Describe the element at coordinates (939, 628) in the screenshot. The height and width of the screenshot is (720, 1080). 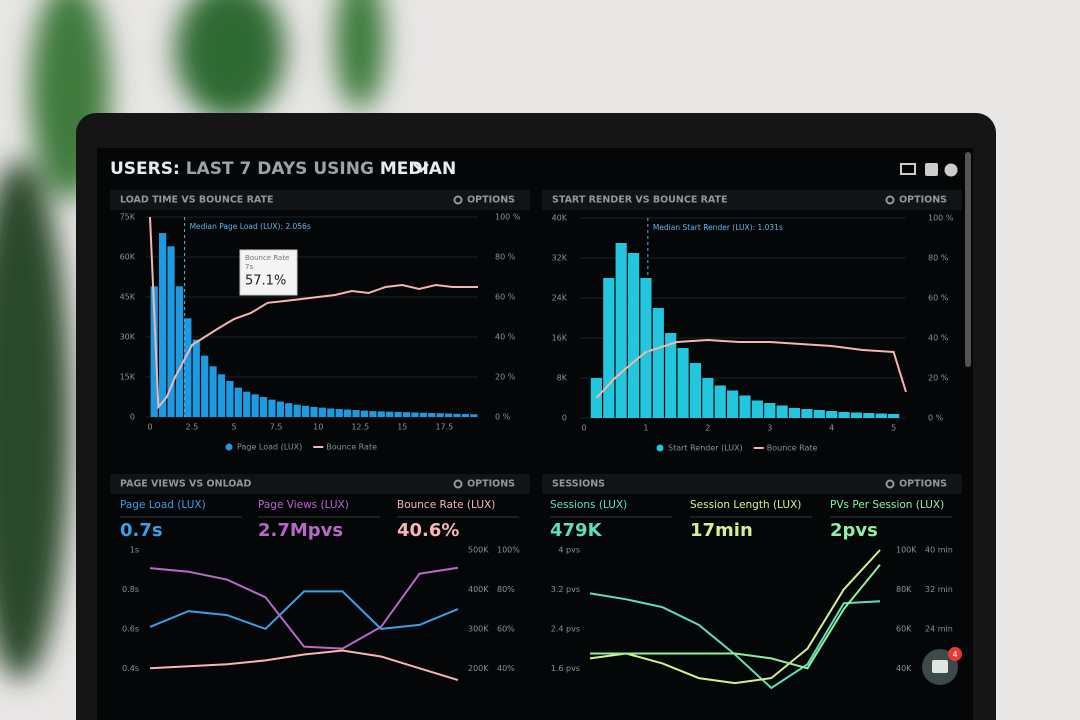
I see `y3-tick-label: 24 min` at that location.